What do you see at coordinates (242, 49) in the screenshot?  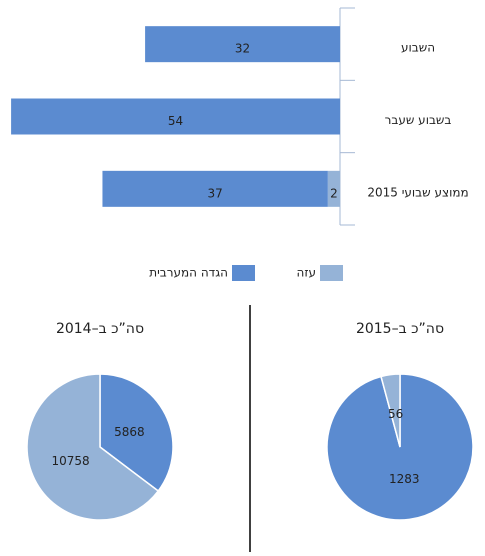 I see `value-label: 32` at bounding box center [242, 49].